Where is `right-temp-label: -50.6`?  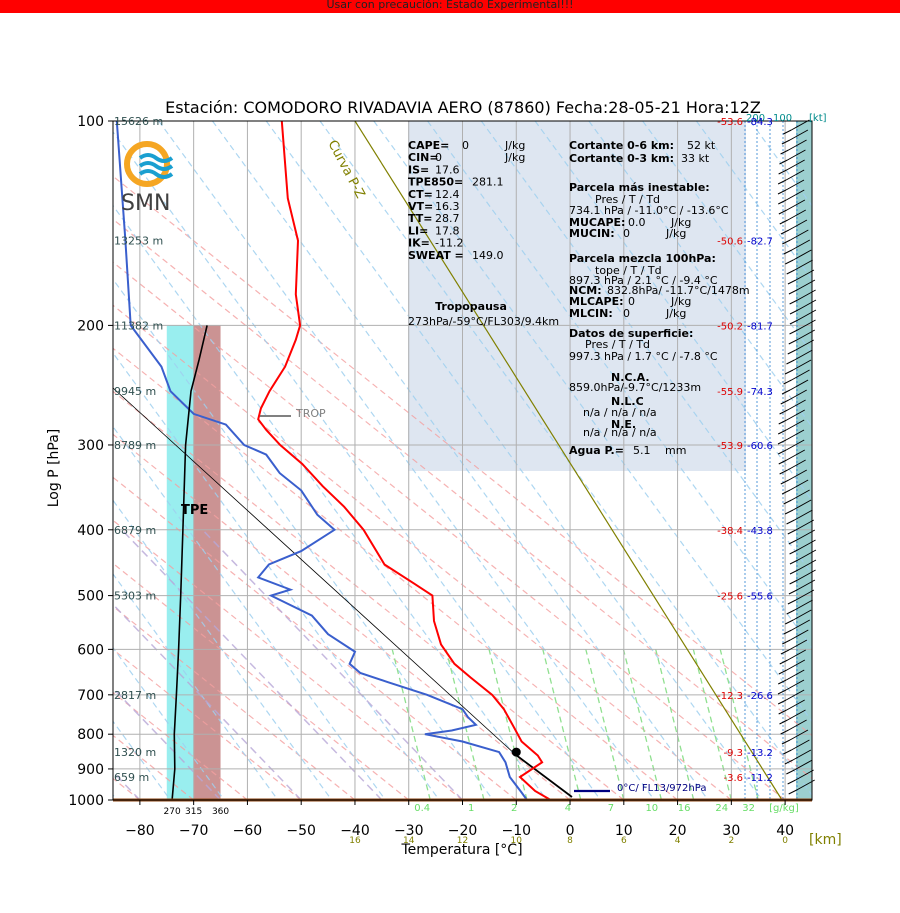 right-temp-label: -50.6 is located at coordinates (730, 242).